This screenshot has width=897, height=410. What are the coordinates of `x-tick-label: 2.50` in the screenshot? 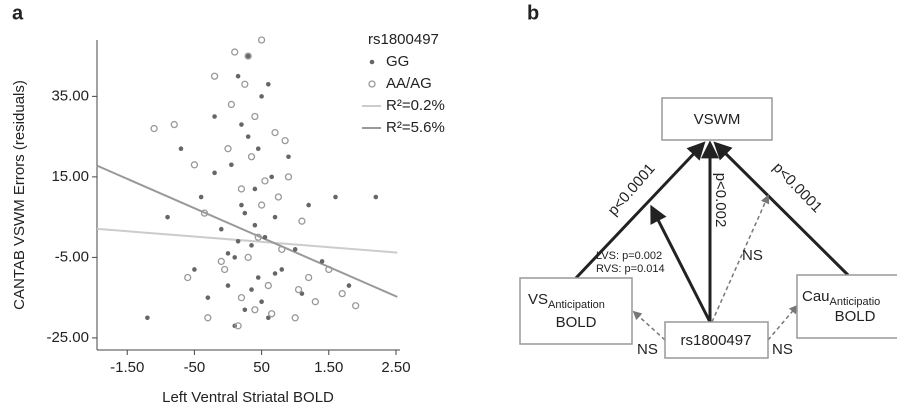 It's located at (395, 367).